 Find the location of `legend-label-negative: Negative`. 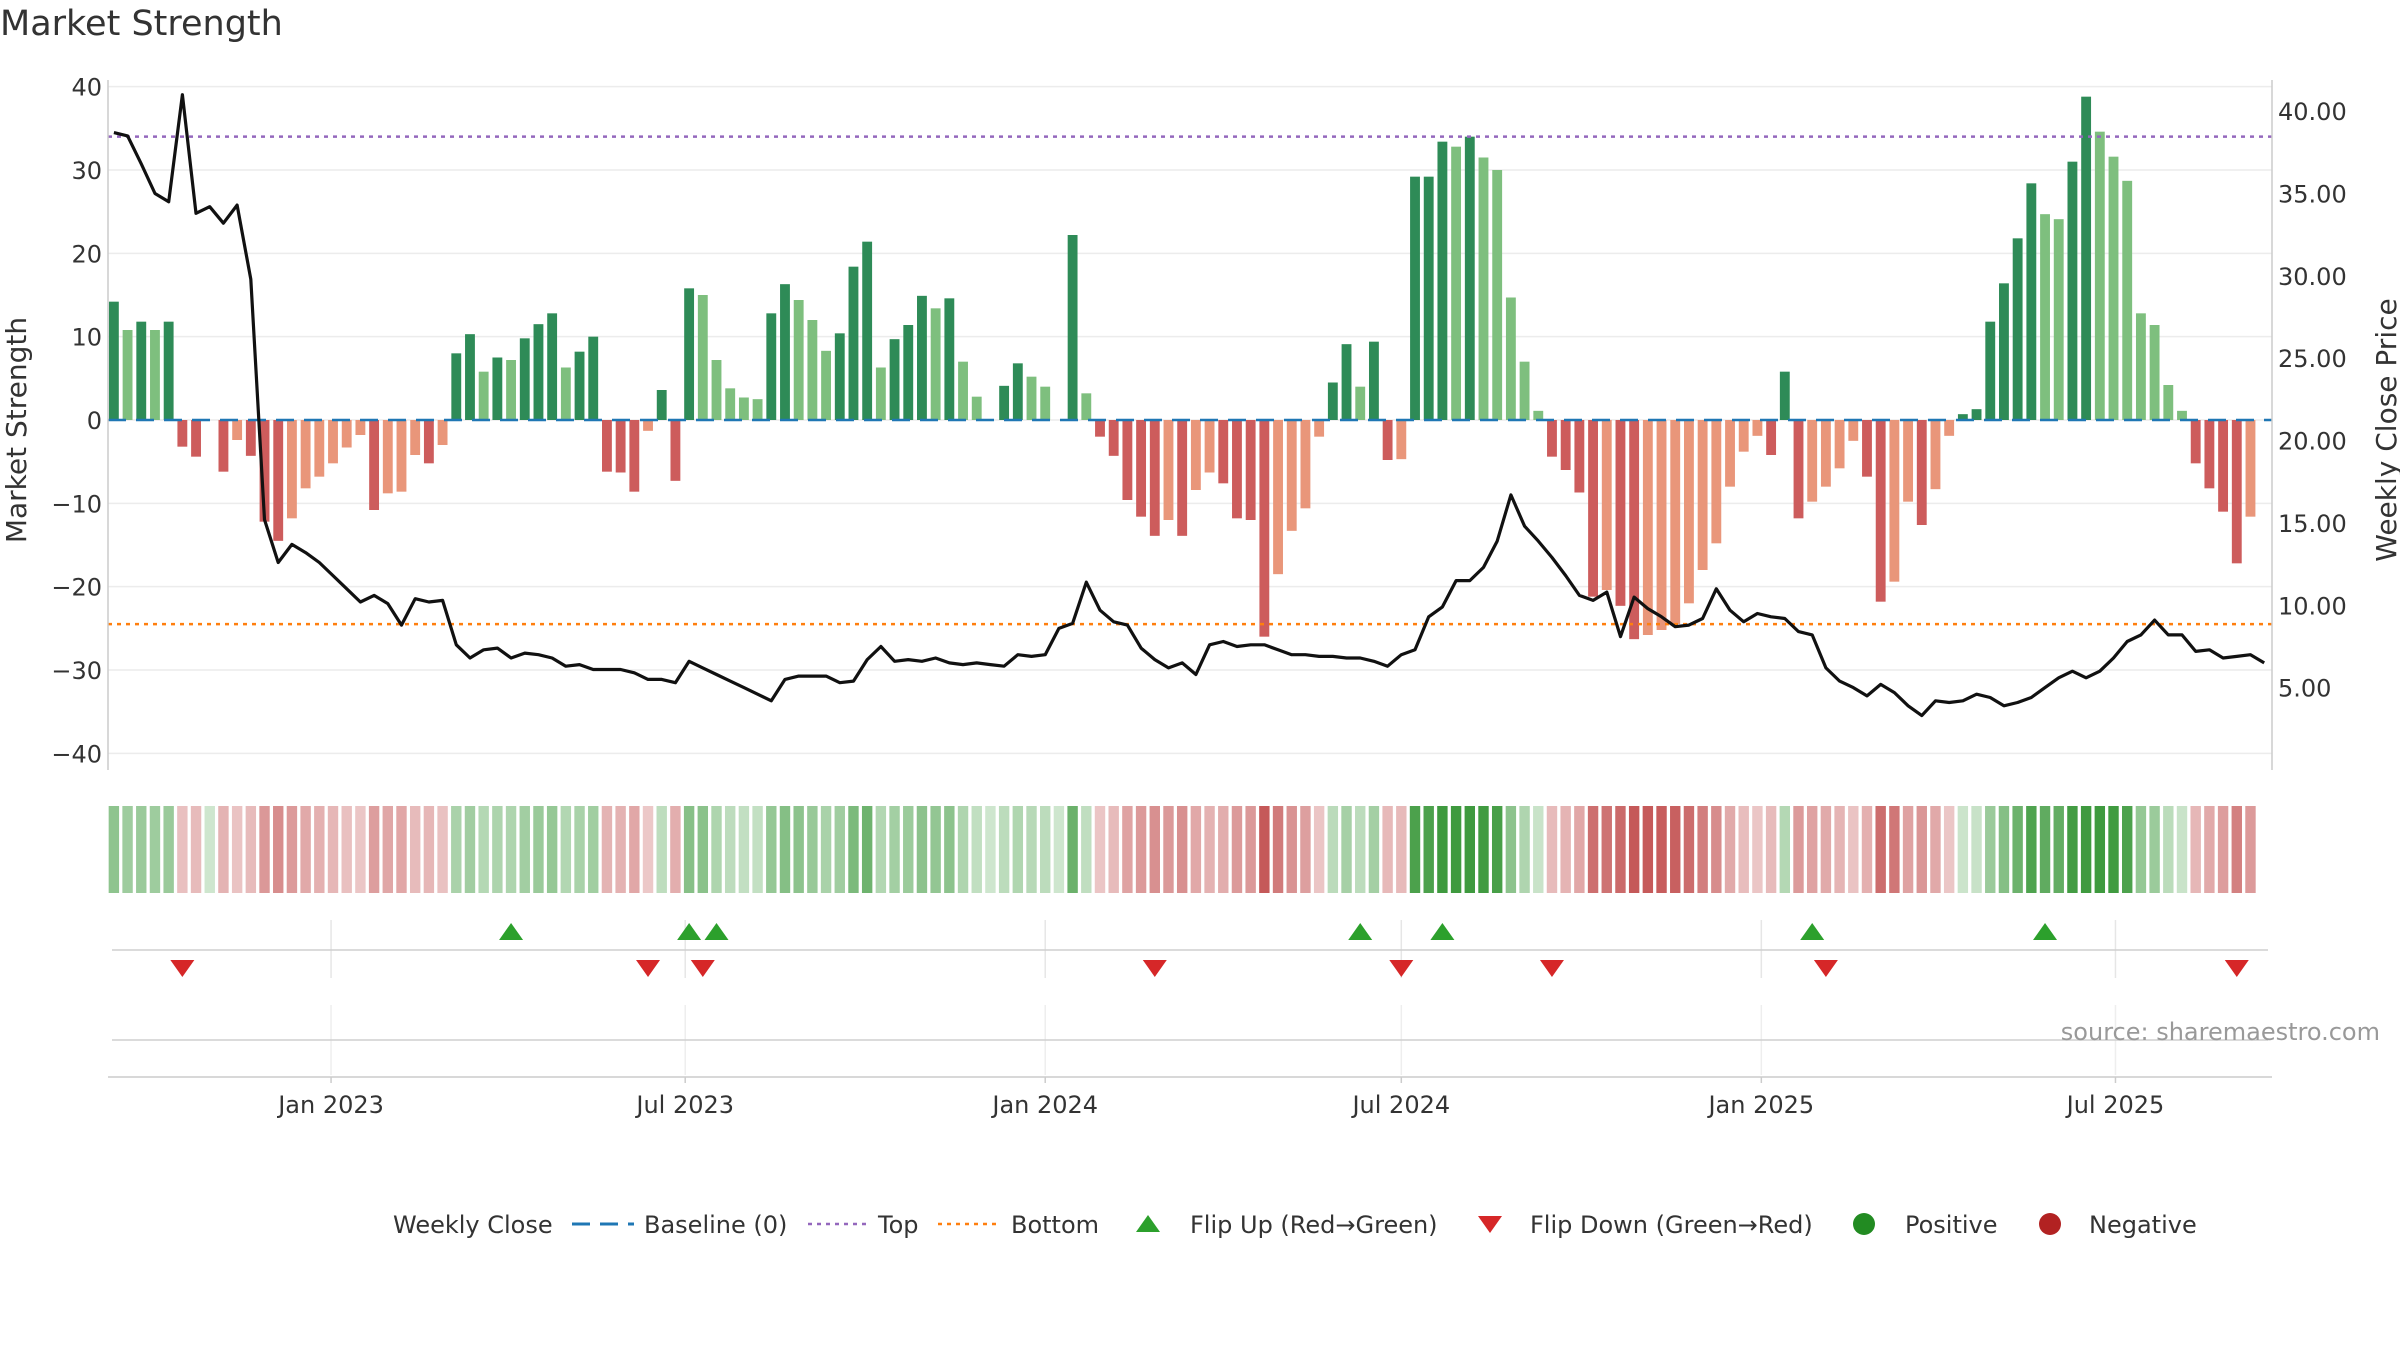

legend-label-negative: Negative is located at coordinates (2143, 1225).